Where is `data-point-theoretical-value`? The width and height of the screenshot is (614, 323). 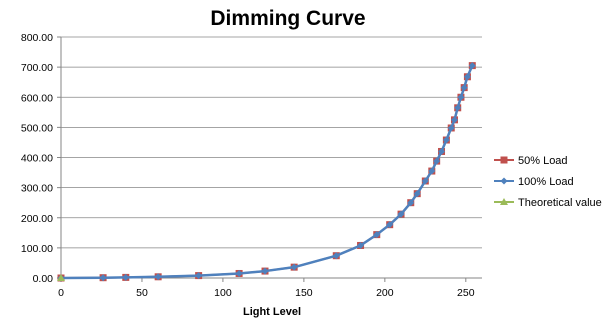 data-point-theoretical-value is located at coordinates (61, 277).